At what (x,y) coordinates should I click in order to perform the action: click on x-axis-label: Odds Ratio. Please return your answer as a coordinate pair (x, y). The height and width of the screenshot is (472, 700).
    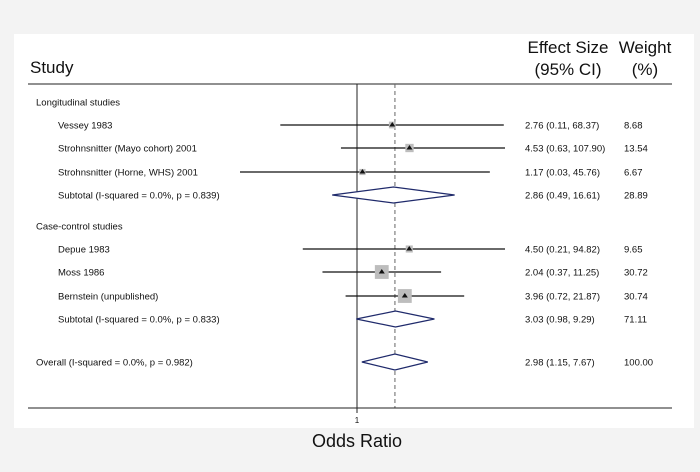
    Looking at the image, I should click on (357, 441).